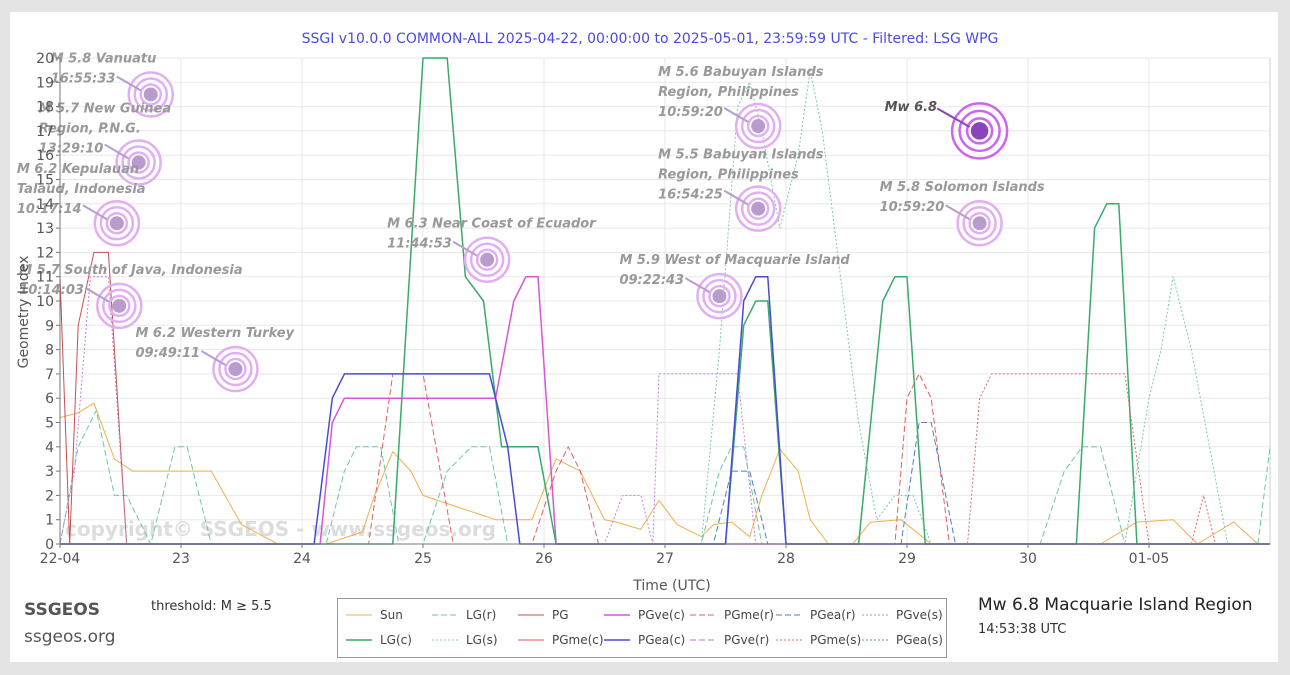 The height and width of the screenshot is (675, 1290). I want to click on y-tick-label: 12, so click(45, 253).